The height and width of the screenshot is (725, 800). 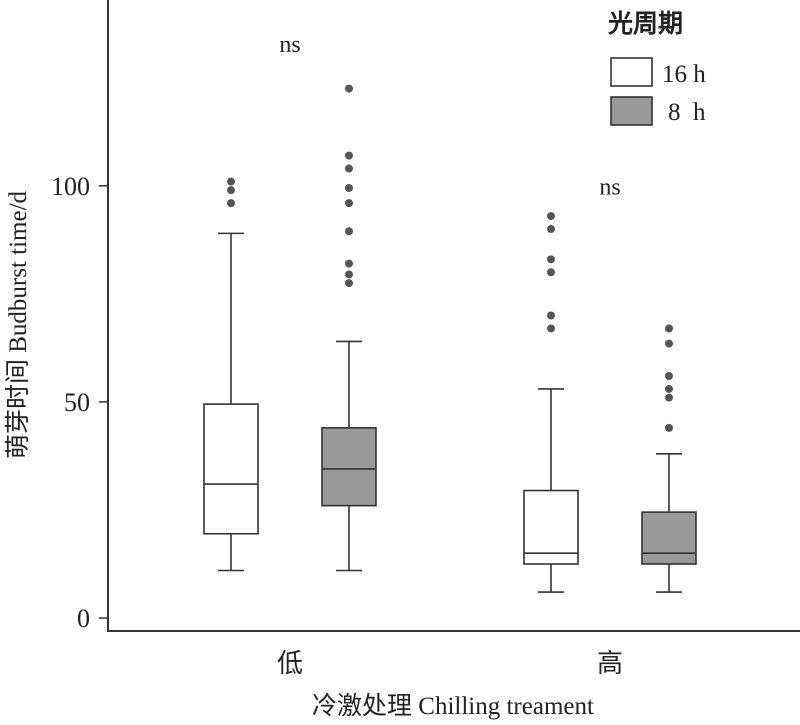 I want to click on y-ticks: 0 50 100, so click(x=79, y=402).